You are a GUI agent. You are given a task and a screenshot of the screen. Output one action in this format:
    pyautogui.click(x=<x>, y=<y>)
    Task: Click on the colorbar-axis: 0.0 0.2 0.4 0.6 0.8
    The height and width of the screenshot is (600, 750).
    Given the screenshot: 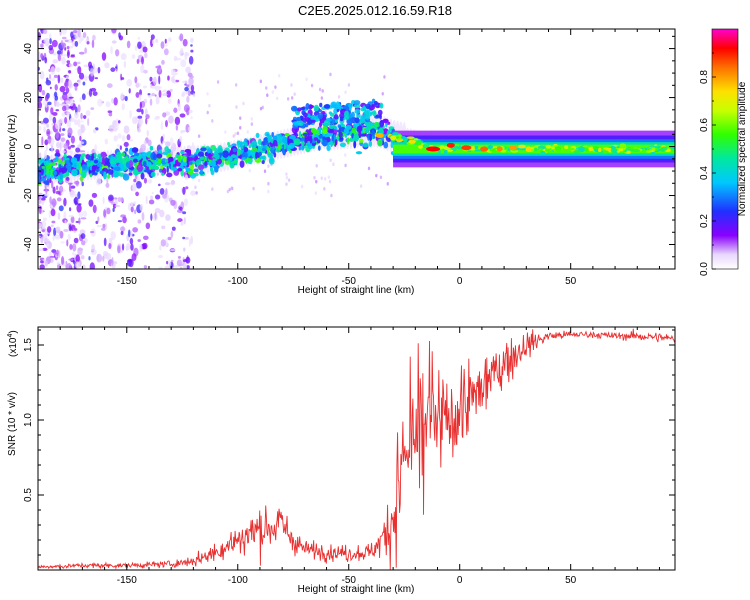 What is the action you would take?
    pyautogui.click(x=707, y=164)
    